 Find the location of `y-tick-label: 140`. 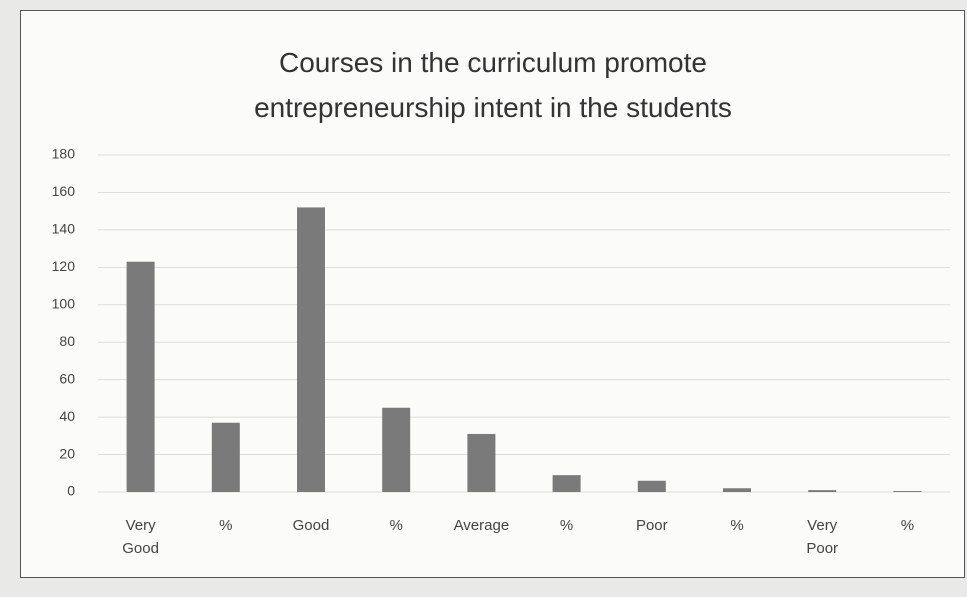

y-tick-label: 140 is located at coordinates (64, 229).